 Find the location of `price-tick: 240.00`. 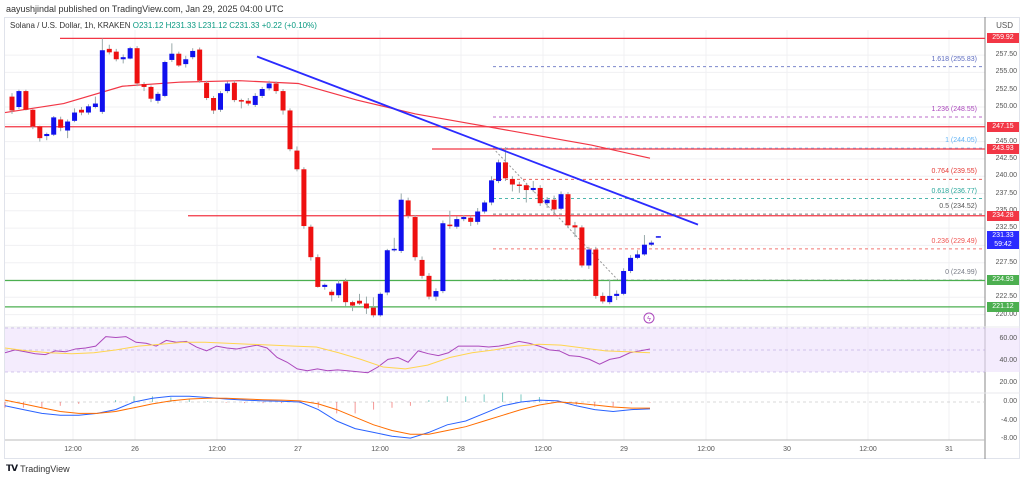

price-tick: 240.00 is located at coordinates (1006, 176).